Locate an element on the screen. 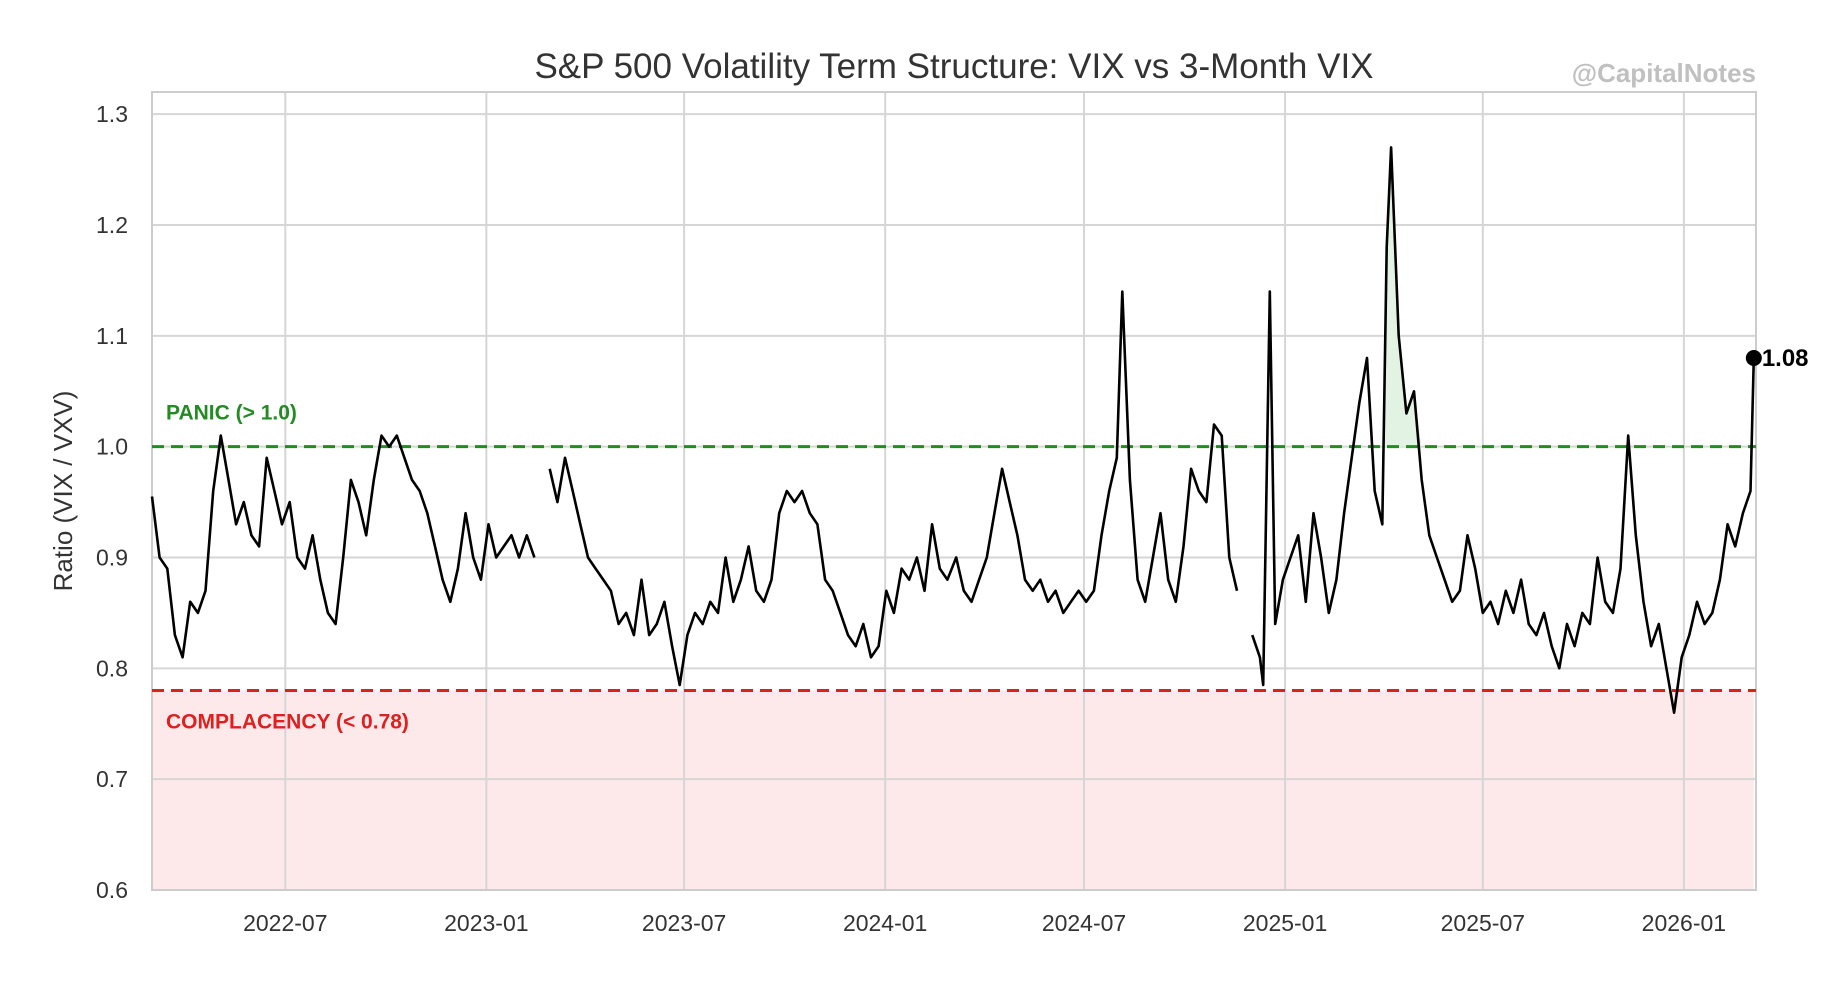 This screenshot has width=1838, height=986. x-tick-label: 2023-07 is located at coordinates (684, 923).